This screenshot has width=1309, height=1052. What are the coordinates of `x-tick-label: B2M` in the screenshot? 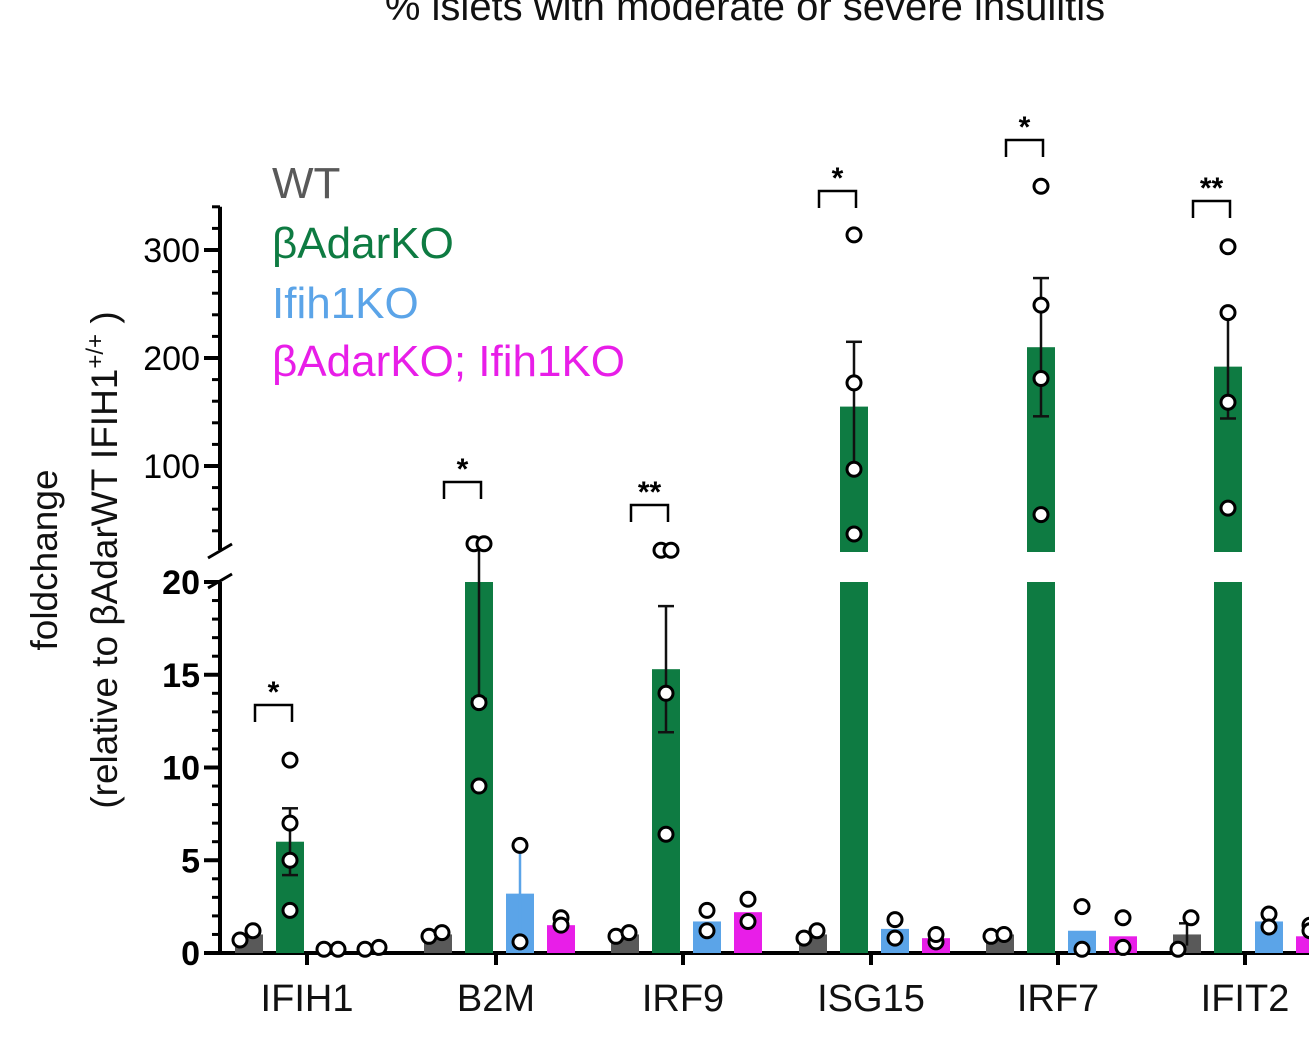 It's located at (496, 999).